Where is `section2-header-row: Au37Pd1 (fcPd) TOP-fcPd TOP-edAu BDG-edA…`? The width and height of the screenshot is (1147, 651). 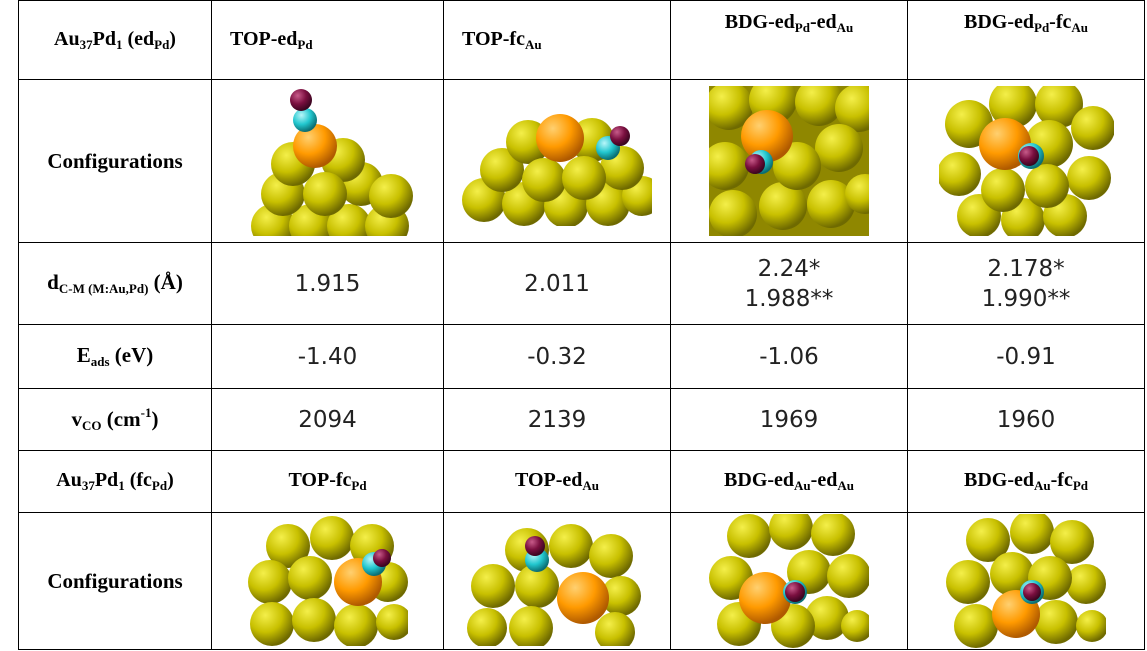 section2-header-row: Au37Pd1 (fcPd) TOP-fcPd TOP-edAu BDG-edA… is located at coordinates (581, 481).